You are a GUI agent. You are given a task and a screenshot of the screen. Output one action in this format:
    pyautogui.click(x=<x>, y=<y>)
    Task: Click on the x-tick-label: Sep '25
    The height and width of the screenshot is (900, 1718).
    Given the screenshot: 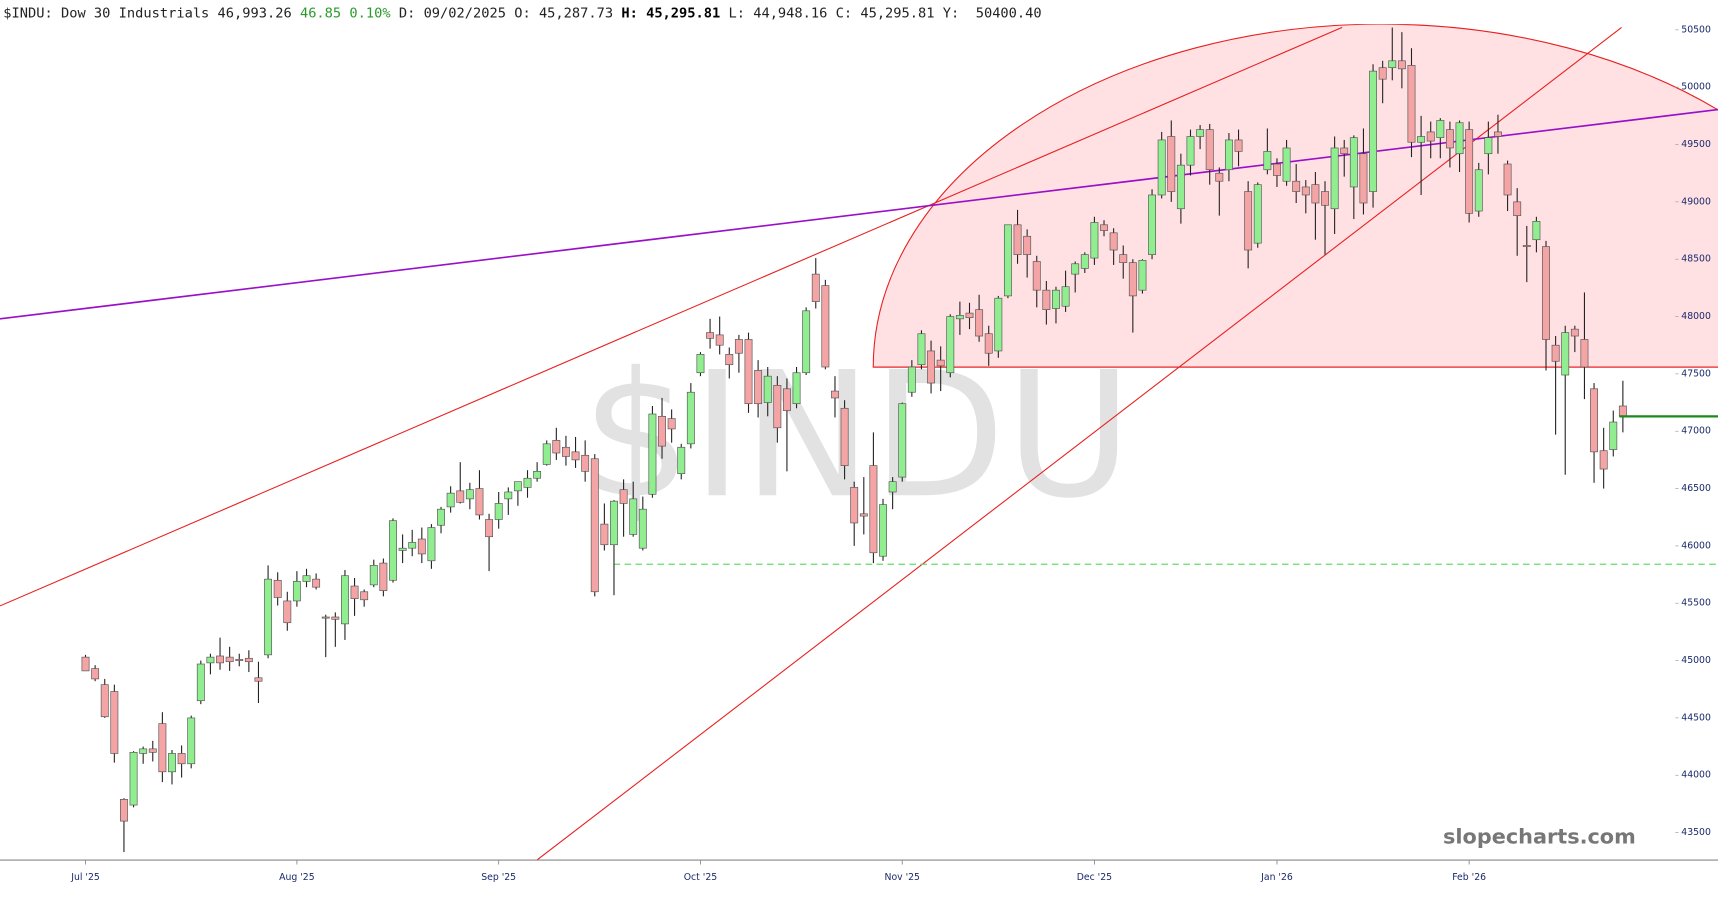 What is the action you would take?
    pyautogui.click(x=498, y=877)
    